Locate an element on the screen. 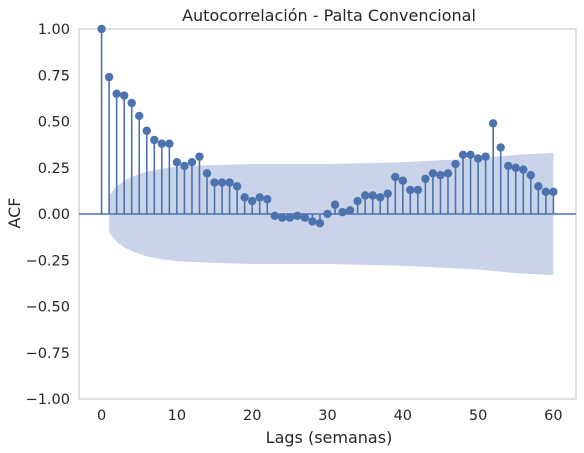 This screenshot has height=453, width=584. y-axis-label: ACF is located at coordinates (14, 212).